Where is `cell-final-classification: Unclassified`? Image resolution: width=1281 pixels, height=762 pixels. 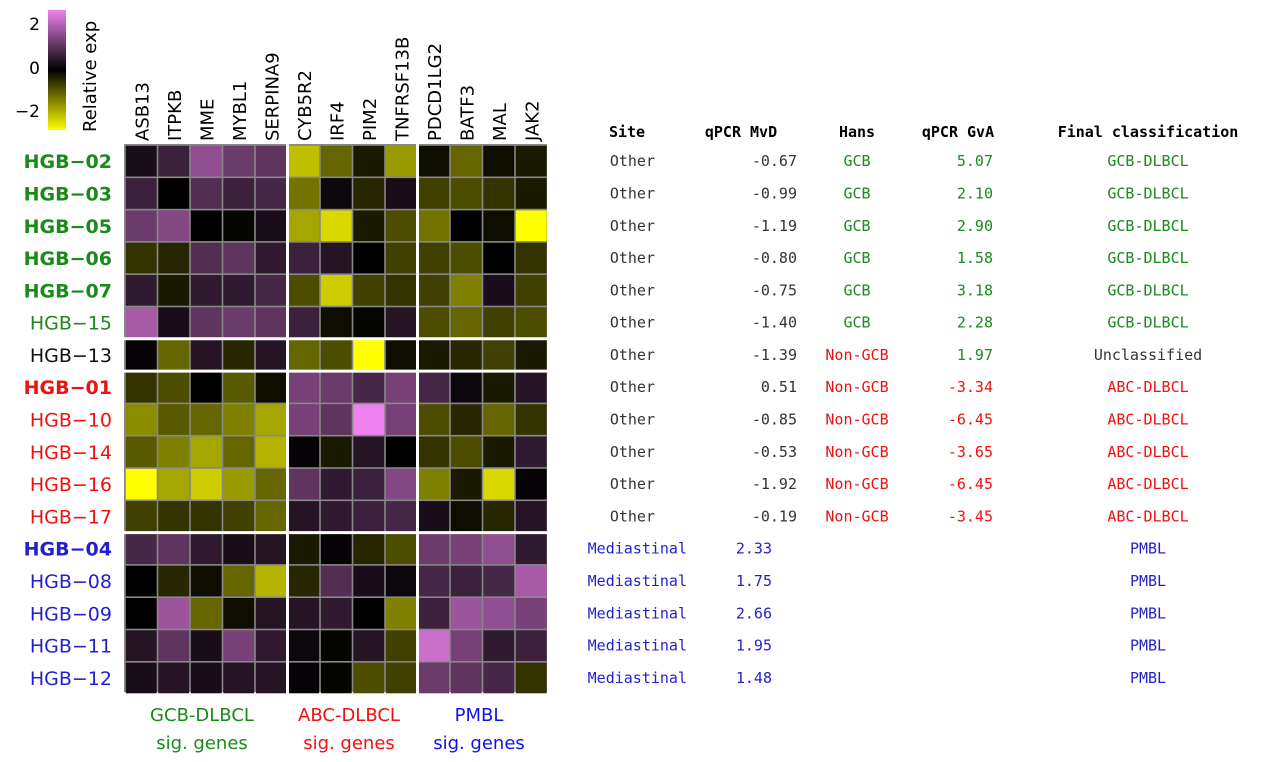 cell-final-classification: Unclassified is located at coordinates (1148, 355).